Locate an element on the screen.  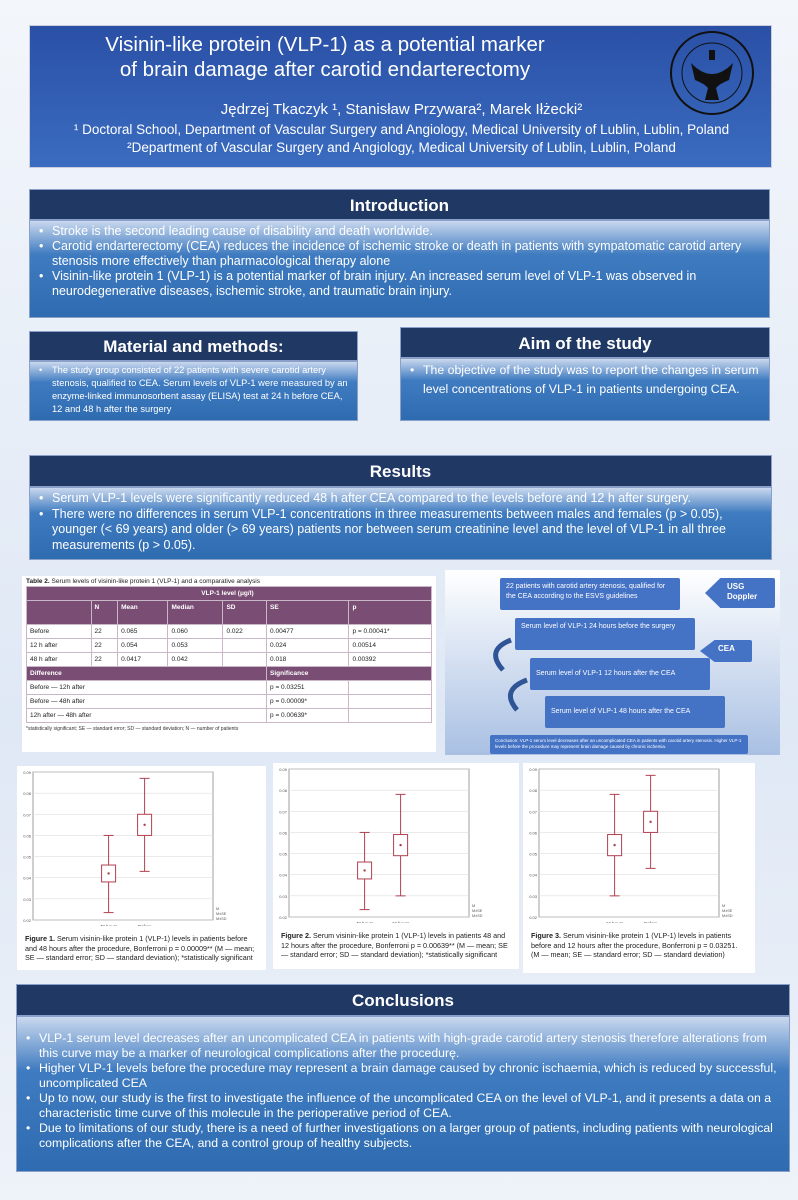
figure-label: Figure 1. is located at coordinates (40, 938).